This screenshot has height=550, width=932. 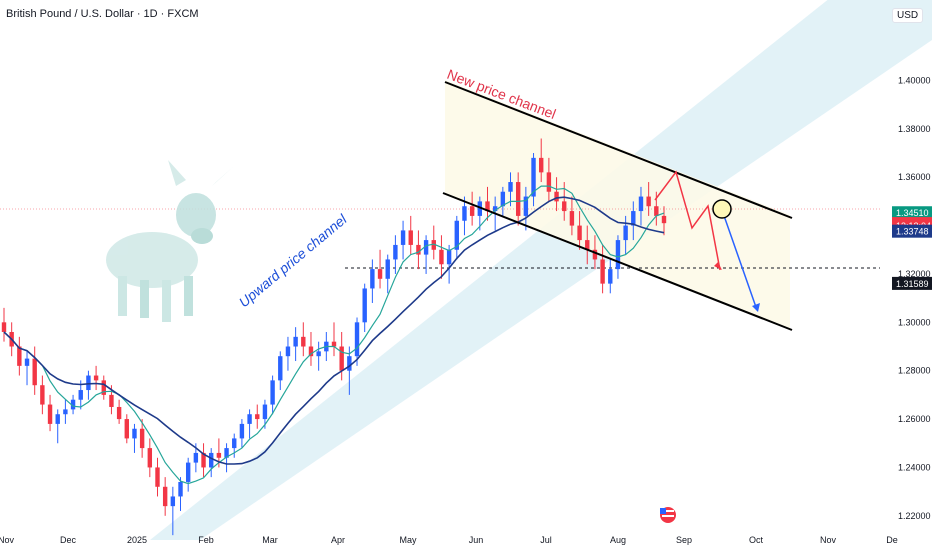 I want to click on symbol-title: British Pound / U.S. Dollar · 1D · FXCM, so click(x=102, y=14).